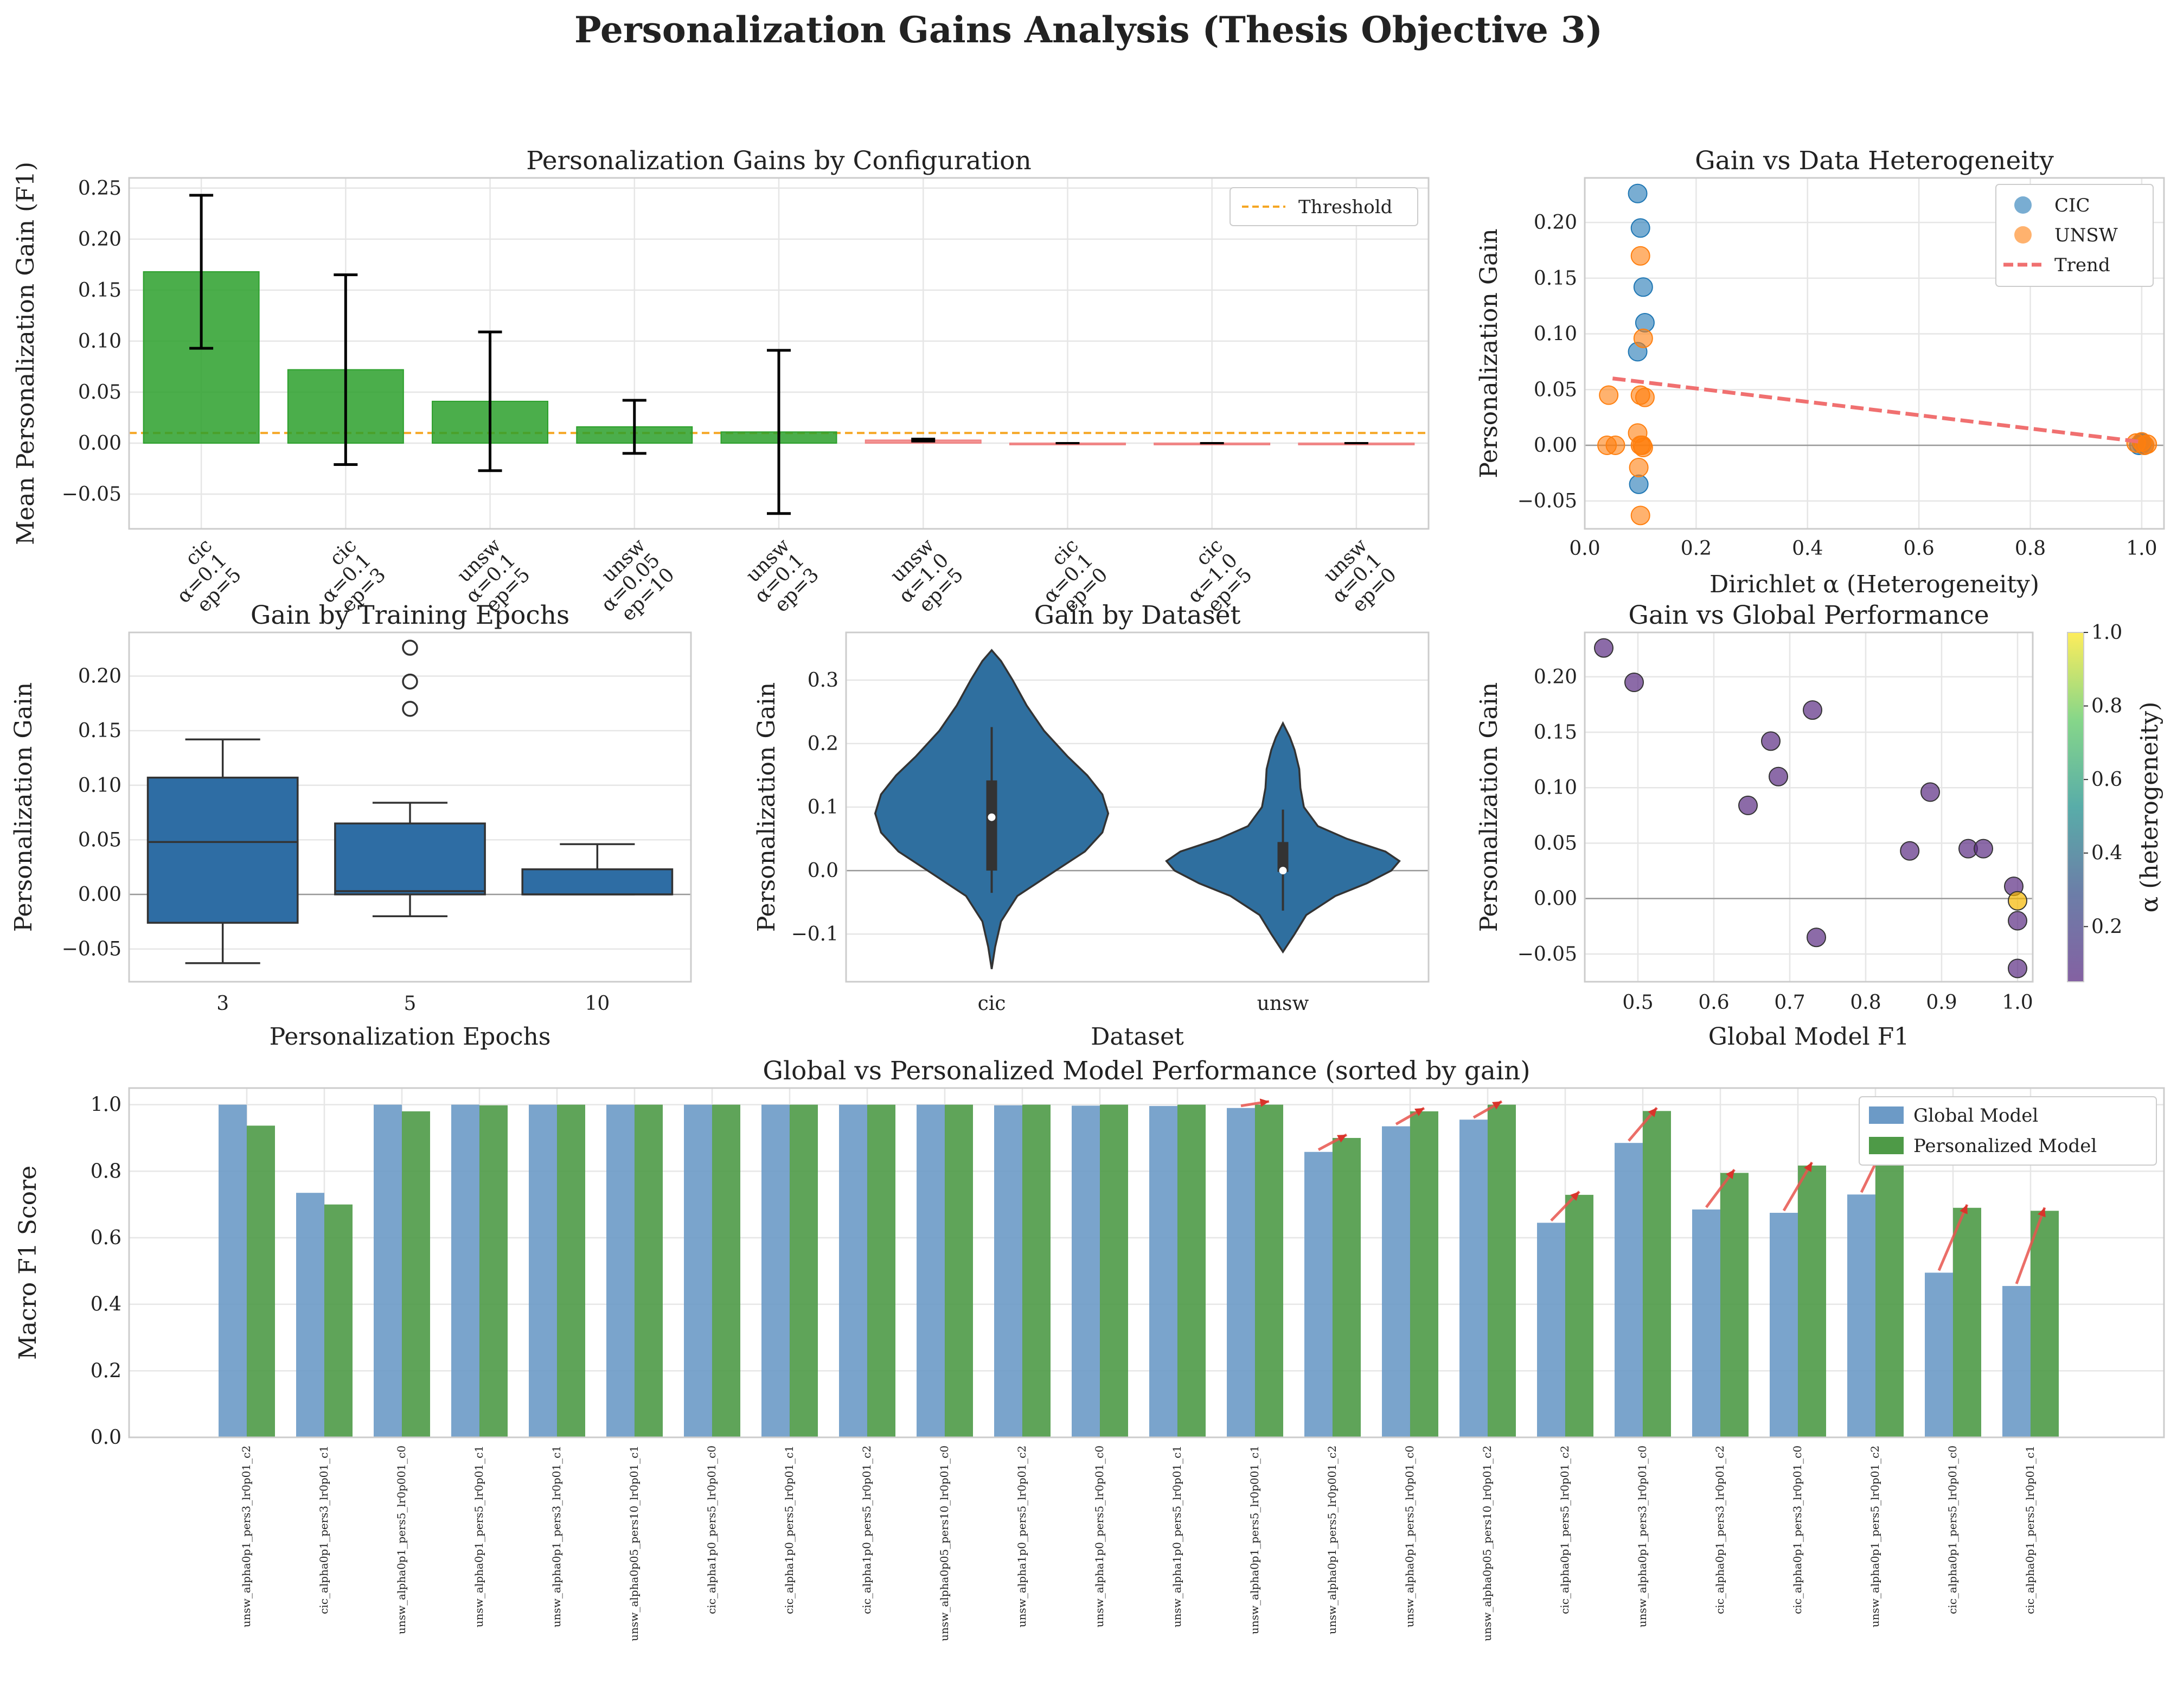 Image resolution: width=2177 pixels, height=1708 pixels. Describe the element at coordinates (1489, 807) in the screenshot. I see `y-axis-label: Personalization Gain` at that location.